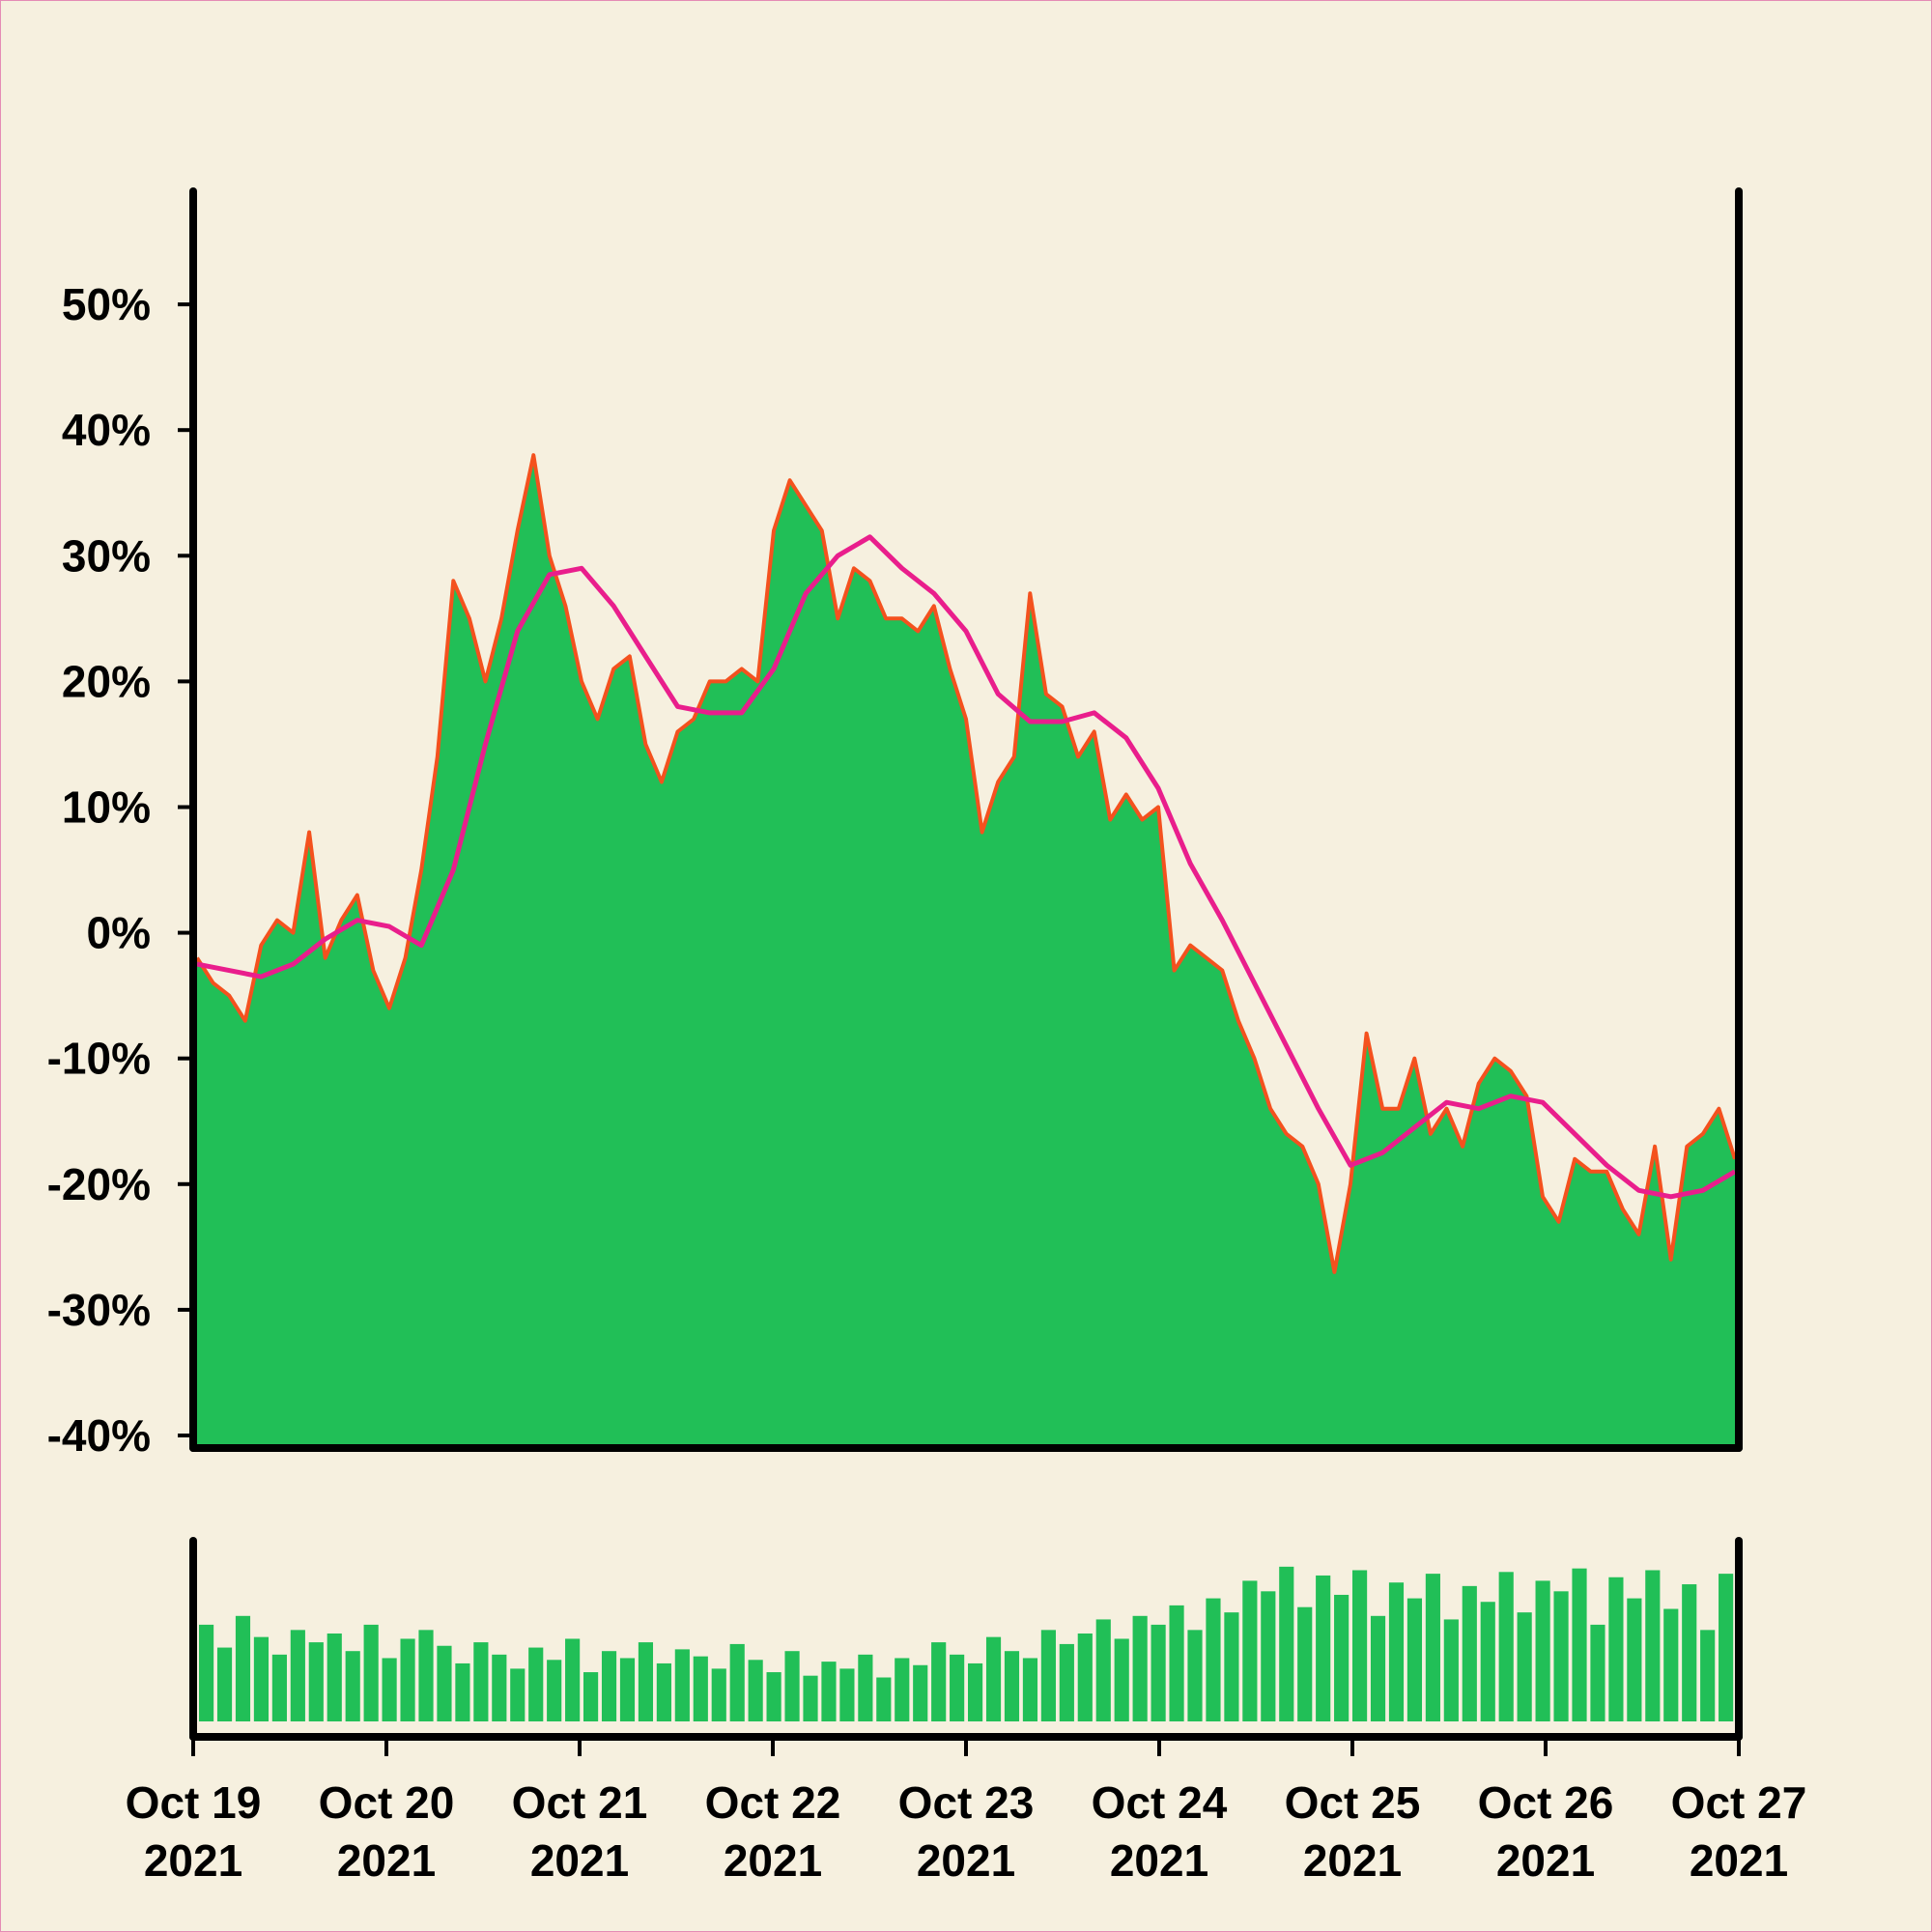 Image resolution: width=1932 pixels, height=1932 pixels. What do you see at coordinates (99, 1059) in the screenshot?
I see `y-tick-label: -10%` at bounding box center [99, 1059].